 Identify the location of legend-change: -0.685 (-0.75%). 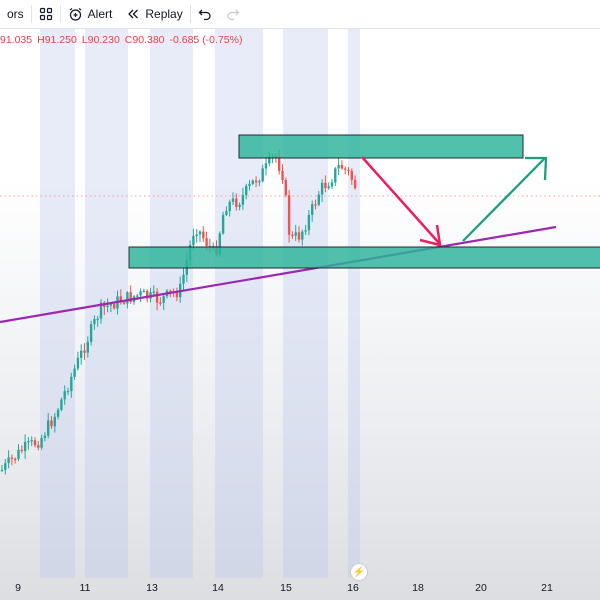
(206, 40).